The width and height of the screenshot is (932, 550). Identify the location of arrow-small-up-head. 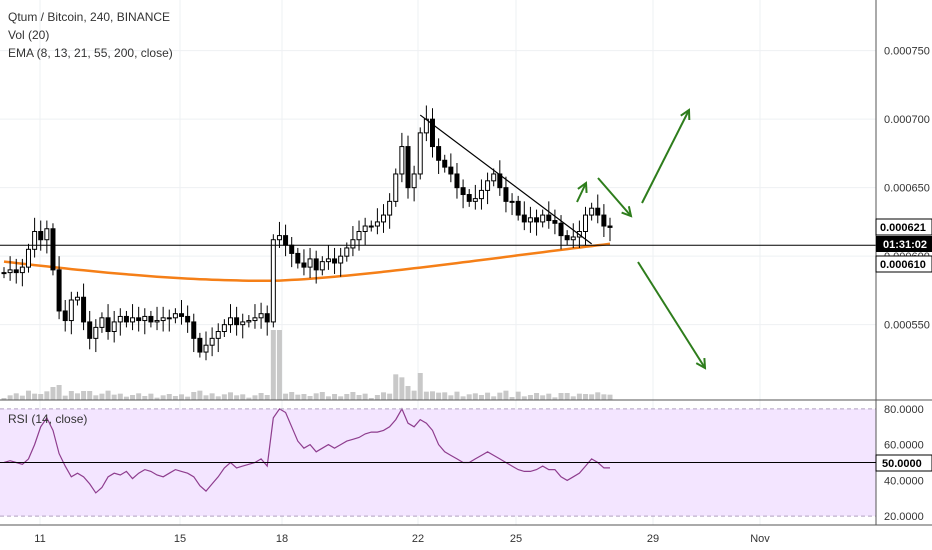
(582, 187).